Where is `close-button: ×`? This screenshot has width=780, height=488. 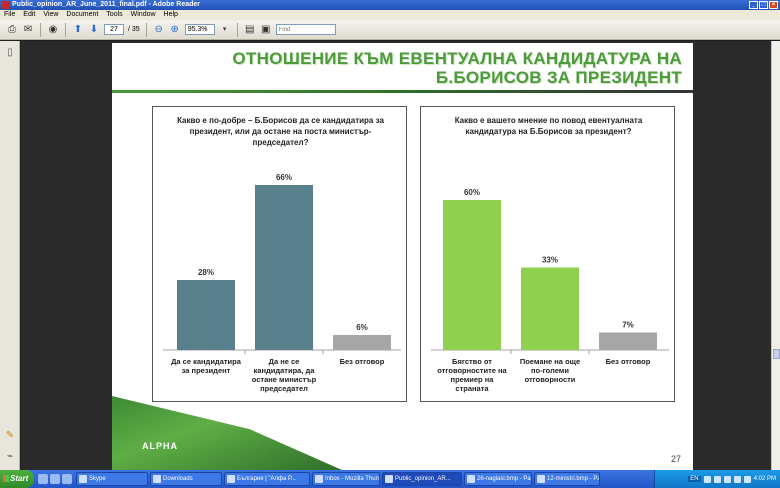
close-button: × is located at coordinates (773, 5).